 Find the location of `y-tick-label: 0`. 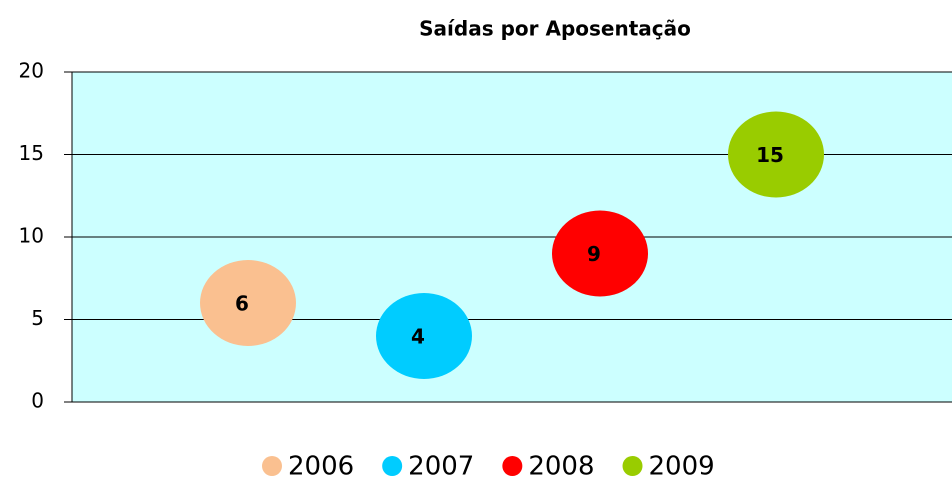

y-tick-label: 0 is located at coordinates (37, 401).